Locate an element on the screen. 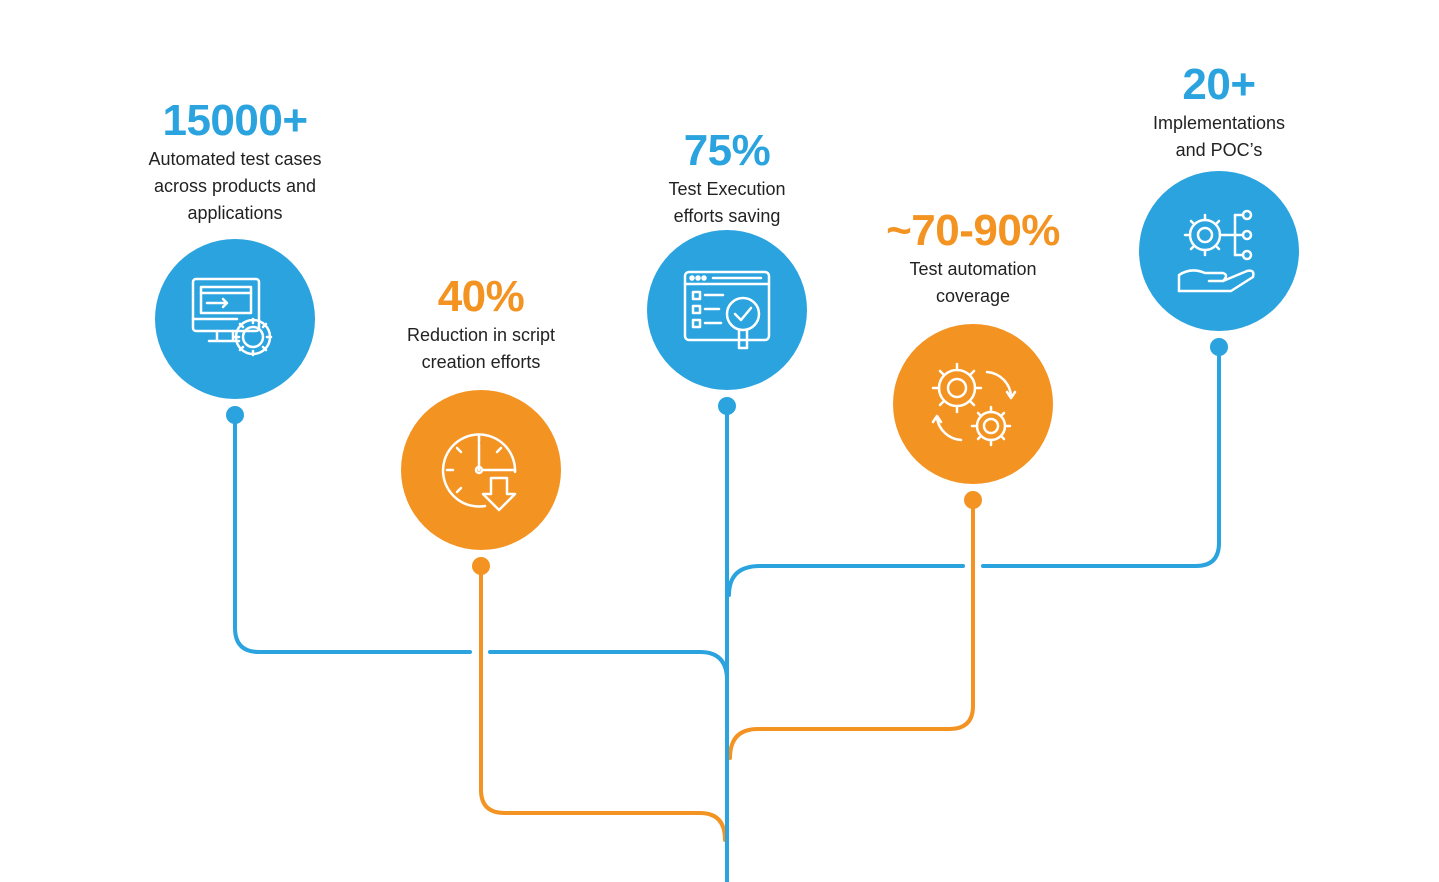 Image resolution: width=1439 pixels, height=882 pixels. stat-value: 20+ is located at coordinates (1219, 84).